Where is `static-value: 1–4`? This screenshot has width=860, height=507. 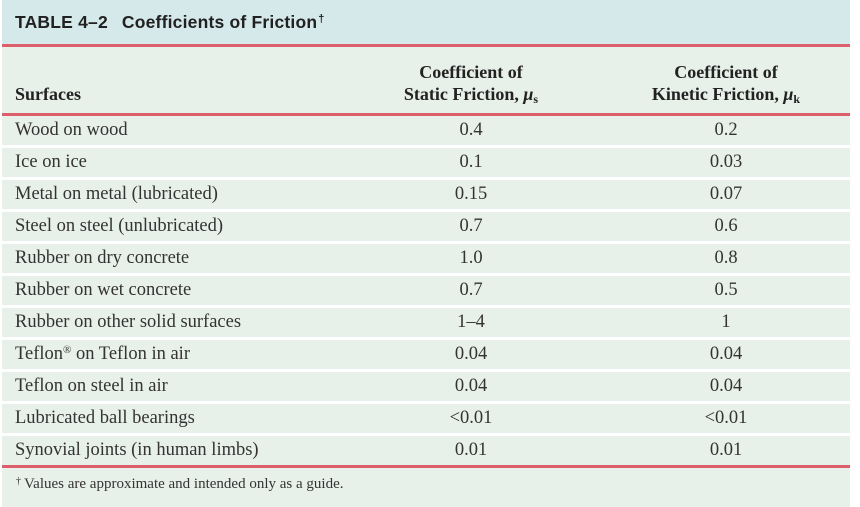
static-value: 1–4 is located at coordinates (471, 321).